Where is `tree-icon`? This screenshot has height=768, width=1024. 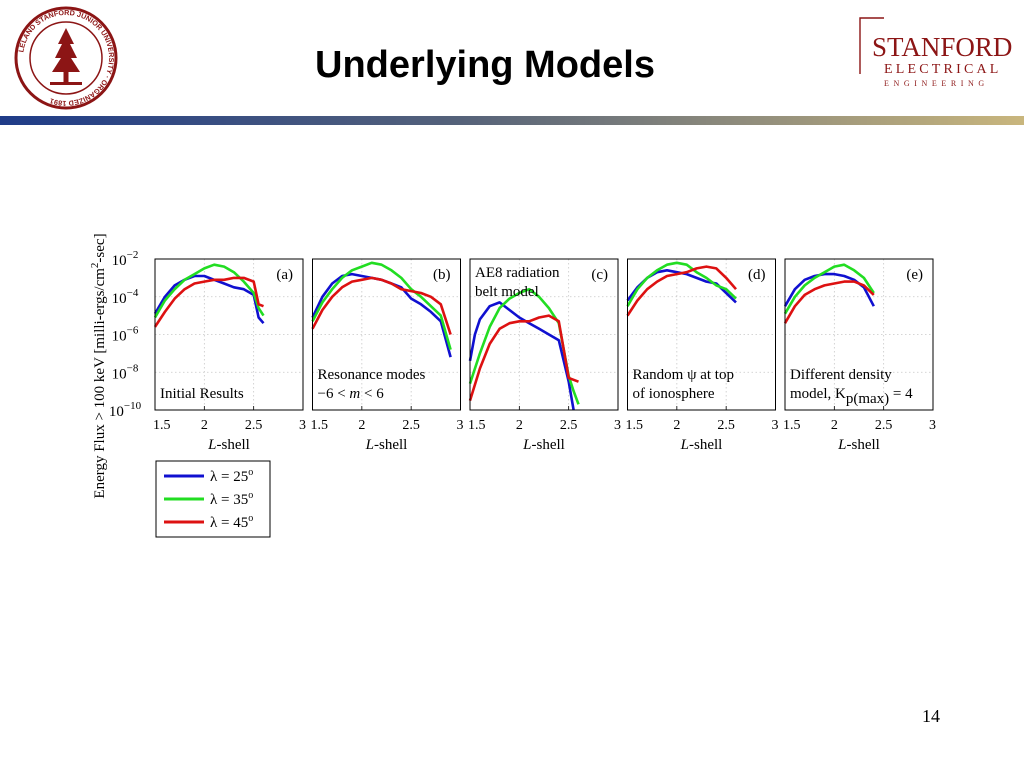
tree-icon is located at coordinates (66, 56).